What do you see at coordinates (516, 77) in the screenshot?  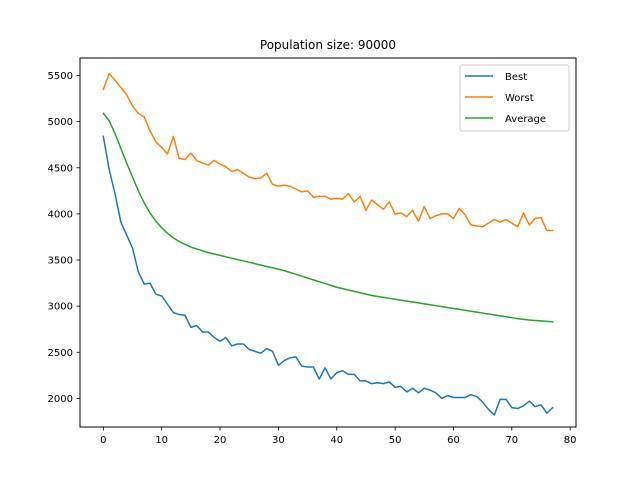 I see `legend-label-best: Best` at bounding box center [516, 77].